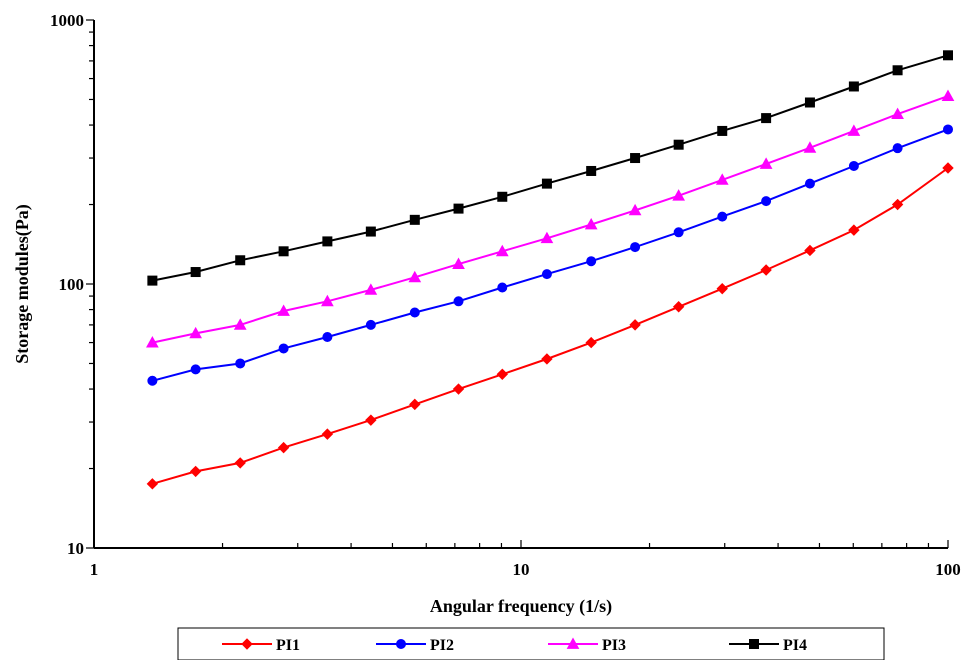 The height and width of the screenshot is (660, 968). I want to click on legend: PI1 PI2 PI3 PI4, so click(531, 643).